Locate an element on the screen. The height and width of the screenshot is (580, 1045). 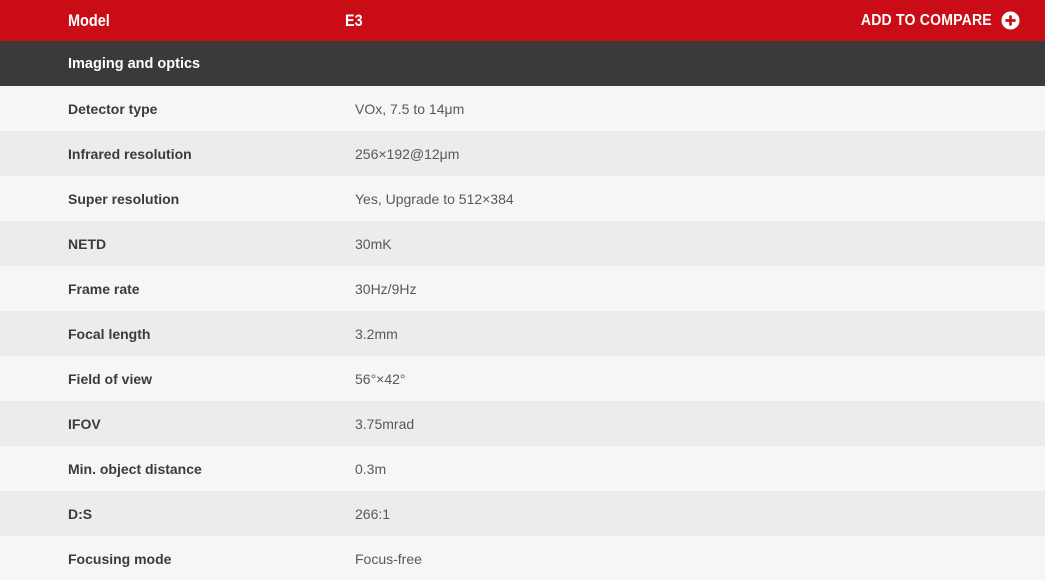
add-to-compare-label: ADD TO COMPARE is located at coordinates (926, 20).